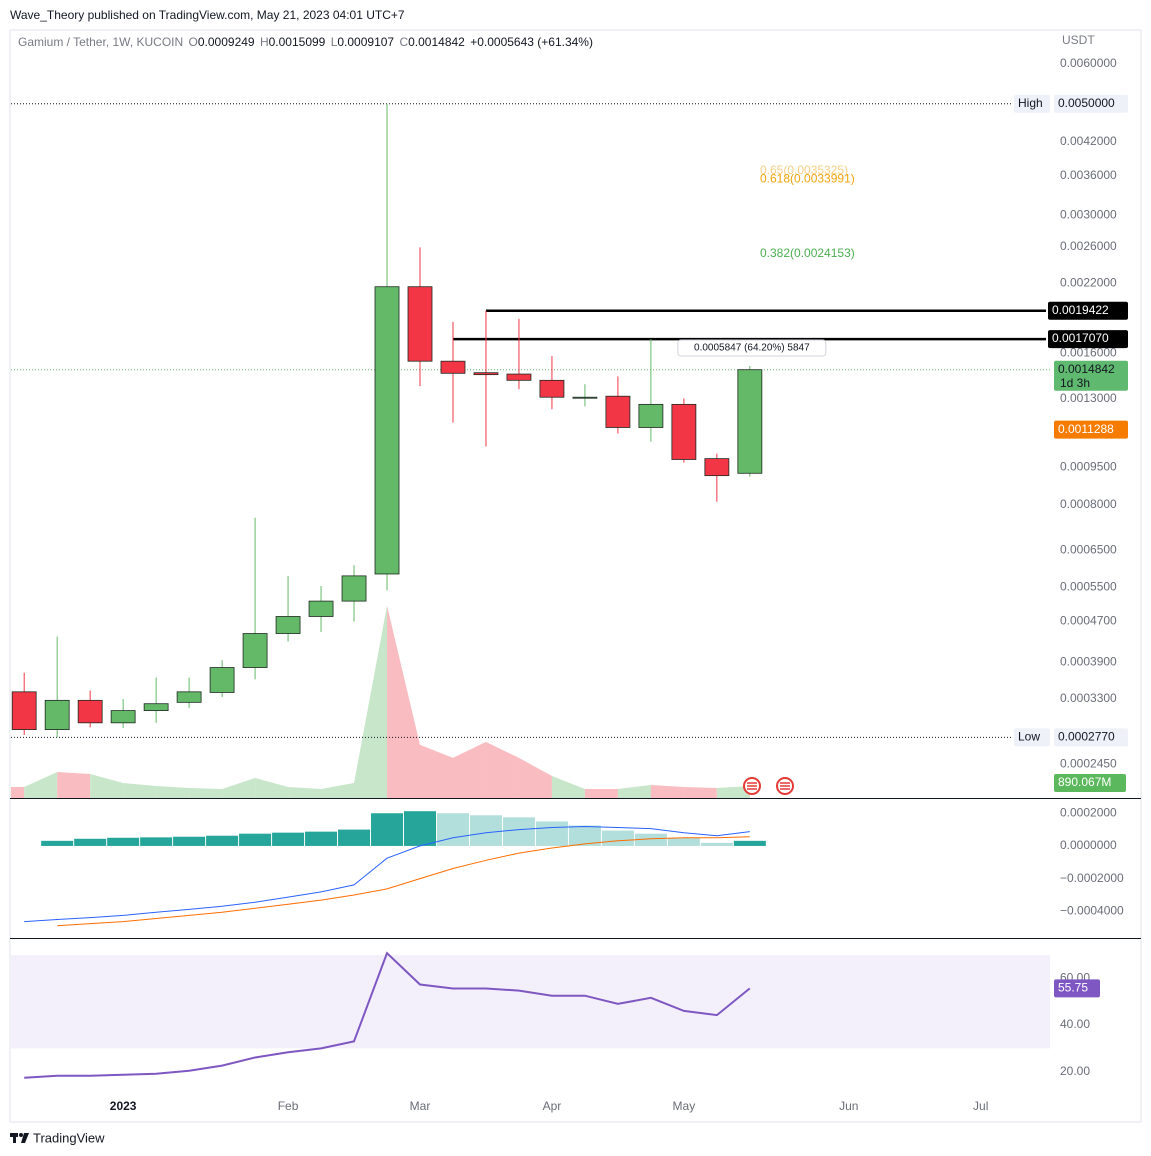 The image size is (1151, 1156). Describe the element at coordinates (1073, 988) in the screenshot. I see `rsi-label: 55.75` at that location.